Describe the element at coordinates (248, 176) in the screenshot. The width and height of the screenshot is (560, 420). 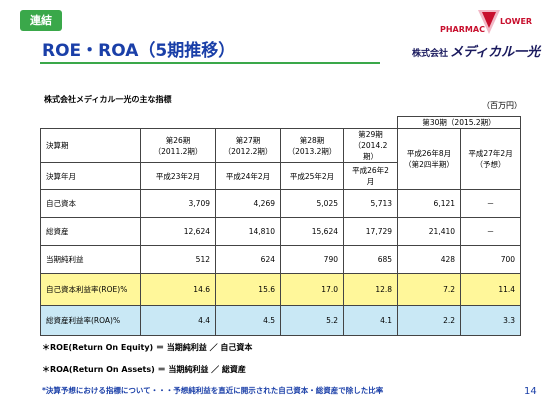
I see `header-cell: 平成24年2月` at that location.